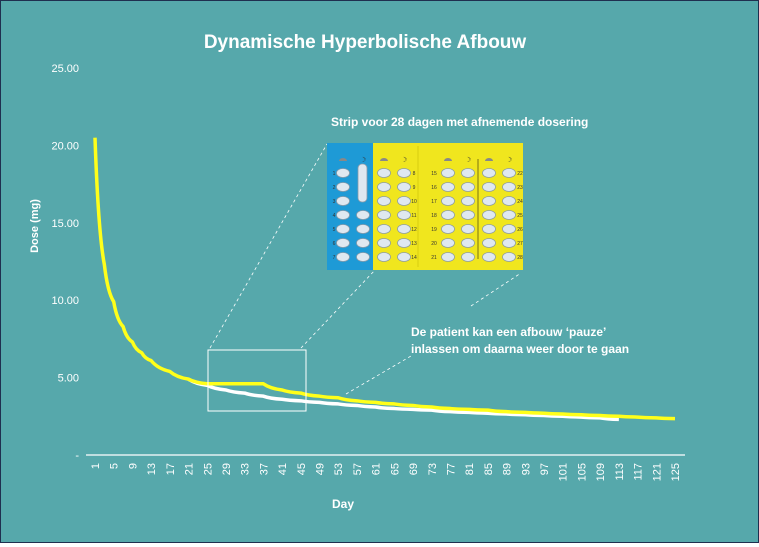 This screenshot has height=547, width=759. Describe the element at coordinates (35, 226) in the screenshot. I see `y-axis-label: Dose (mg)` at that location.